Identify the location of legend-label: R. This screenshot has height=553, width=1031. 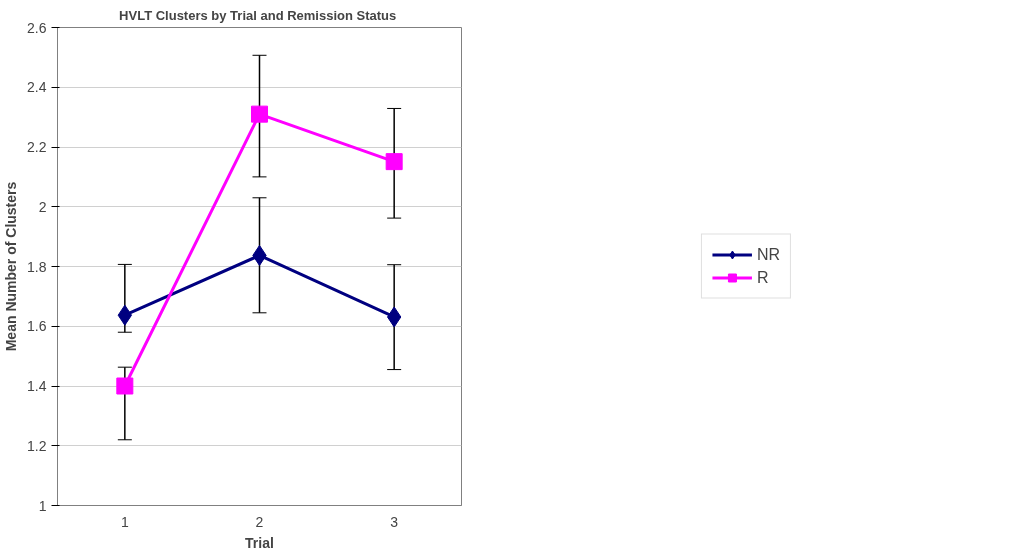
(763, 277).